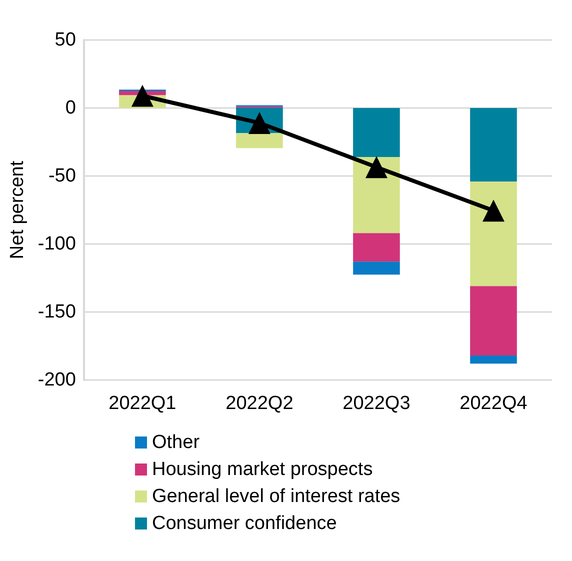 This screenshot has width=572, height=561. Describe the element at coordinates (494, 403) in the screenshot. I see `x-tick-label: 2022Q4` at that location.